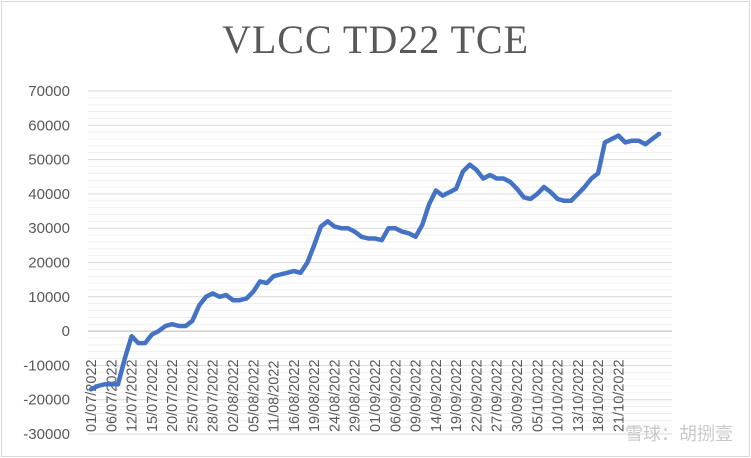  I want to click on x-tick-label: 06/07/2022, so click(112, 395).